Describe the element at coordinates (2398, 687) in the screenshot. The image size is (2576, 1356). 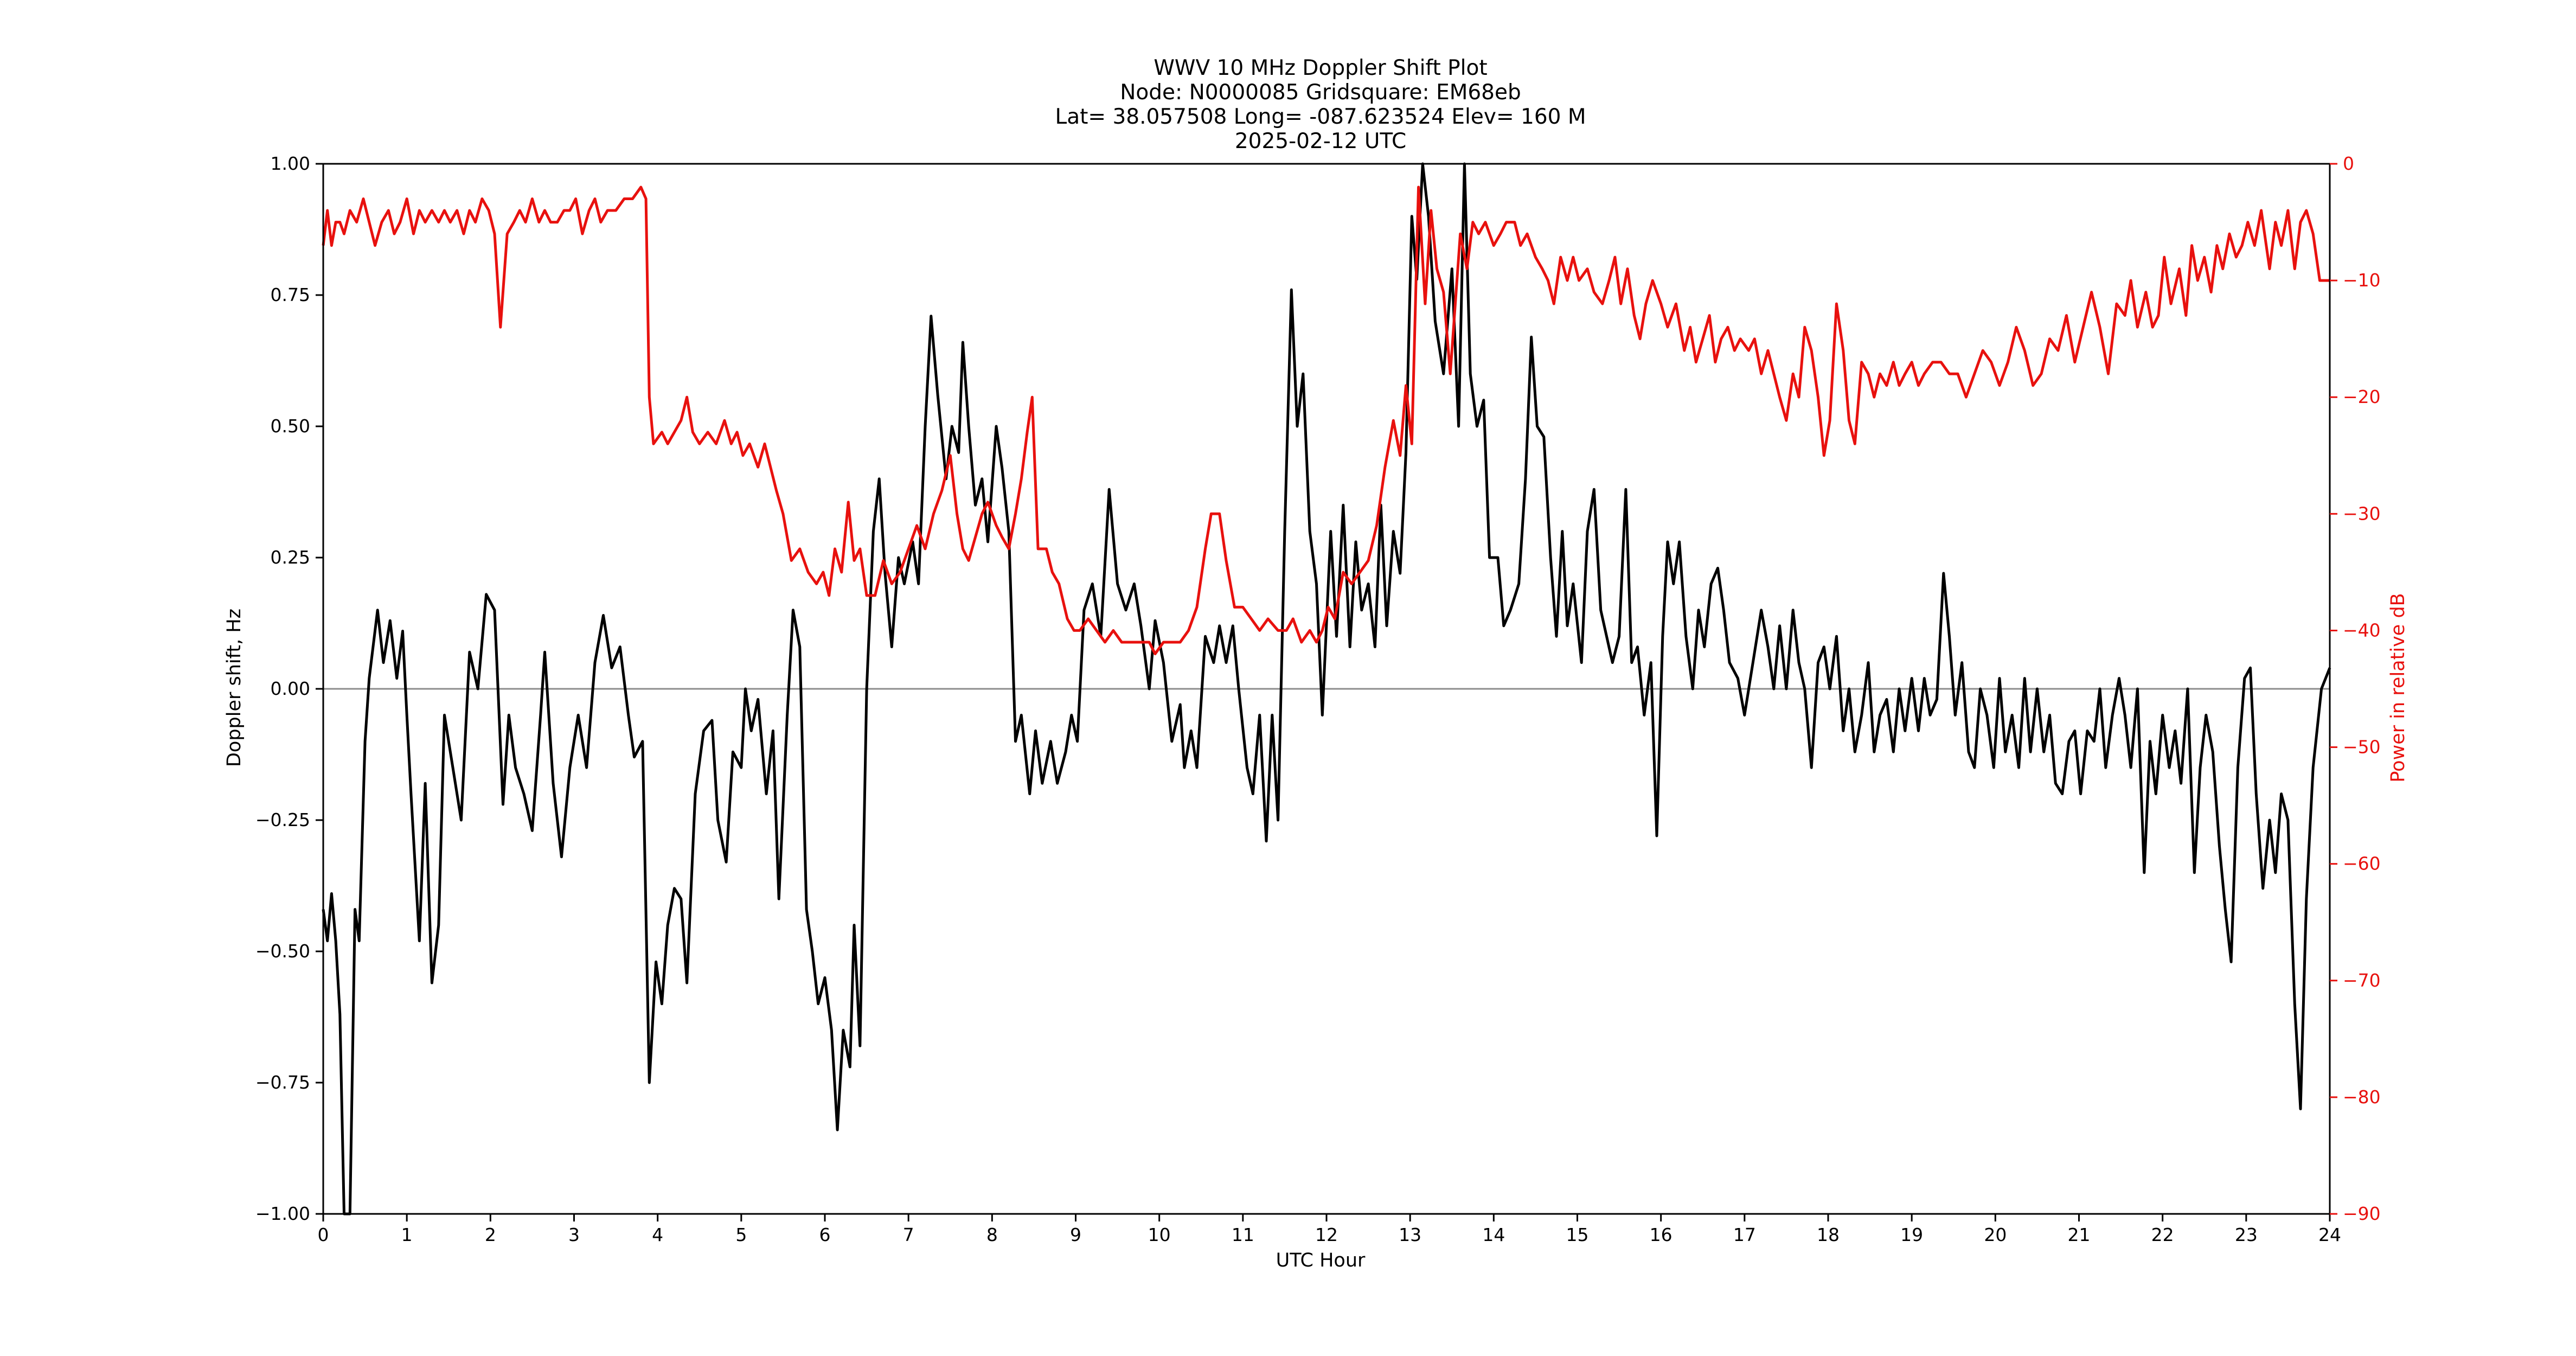
I see `y-axis-right-label: Power in relative dB` at that location.